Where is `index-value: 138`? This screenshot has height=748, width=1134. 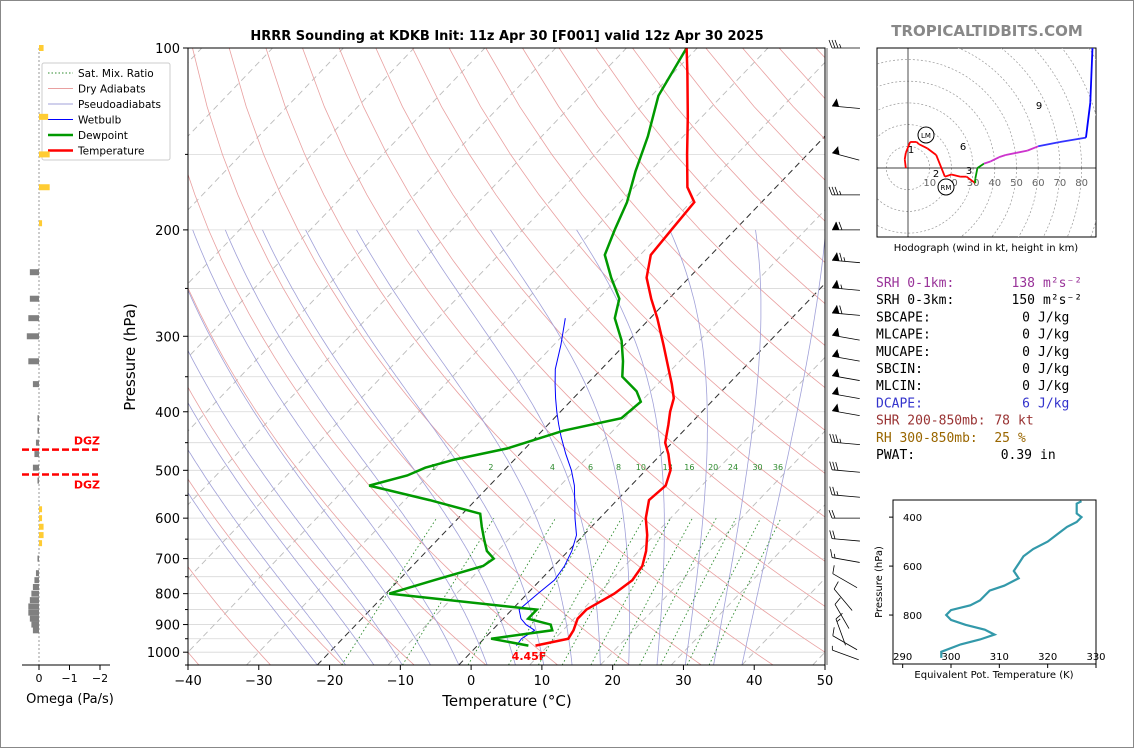 index-value: 138 is located at coordinates (1023, 283).